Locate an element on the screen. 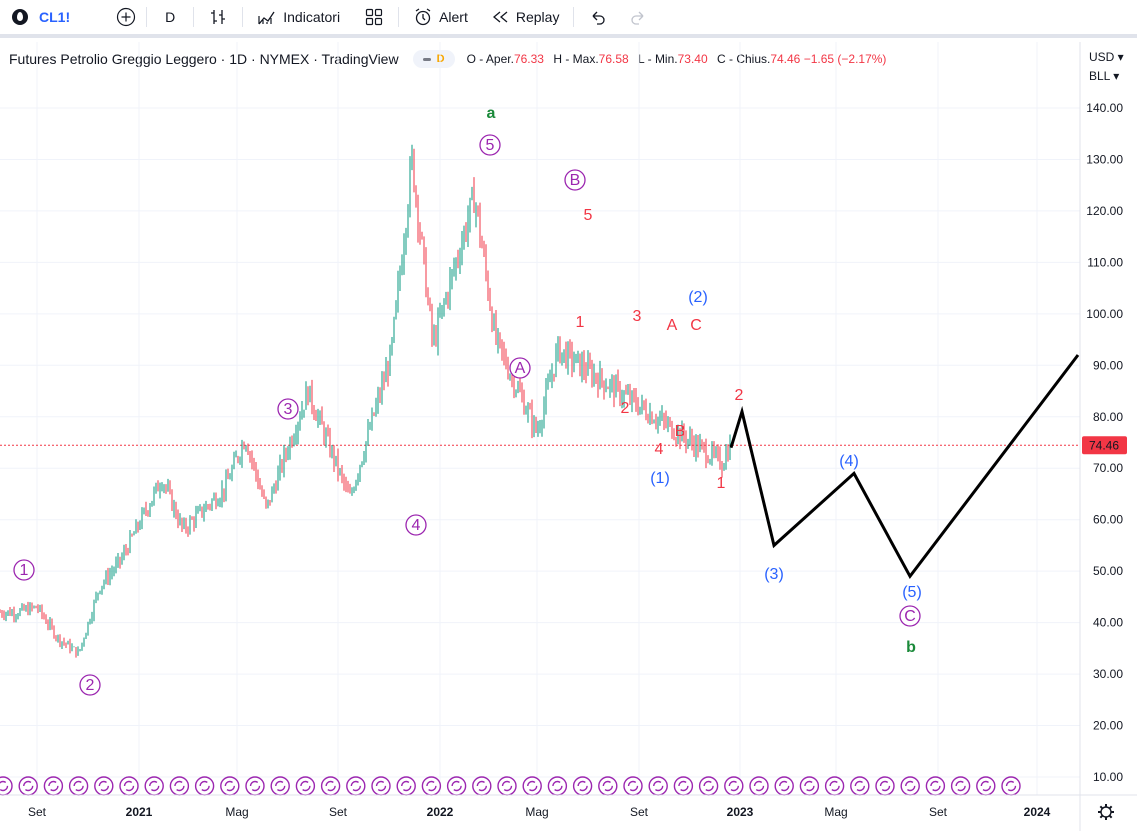  symbol-search-button: CL1! is located at coordinates (37, 17).